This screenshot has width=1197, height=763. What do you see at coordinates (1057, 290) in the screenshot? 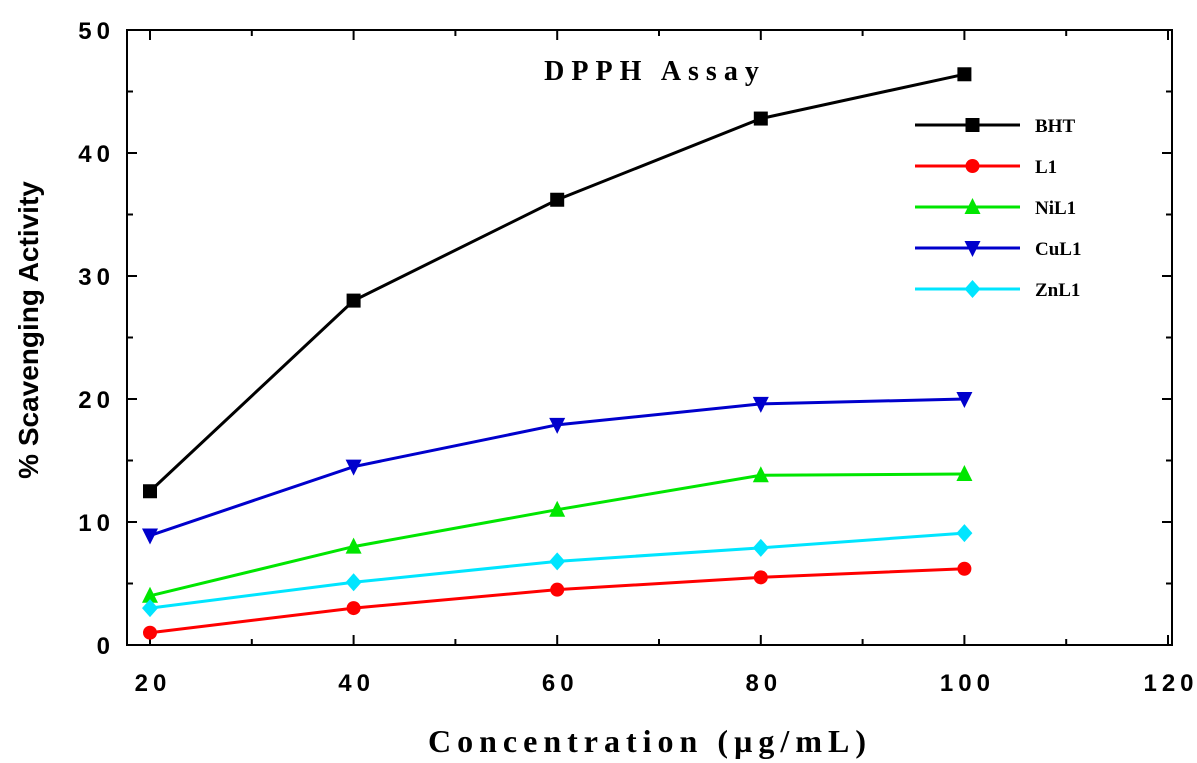
I see `legend-label-znl1: ZnL1` at bounding box center [1057, 290].